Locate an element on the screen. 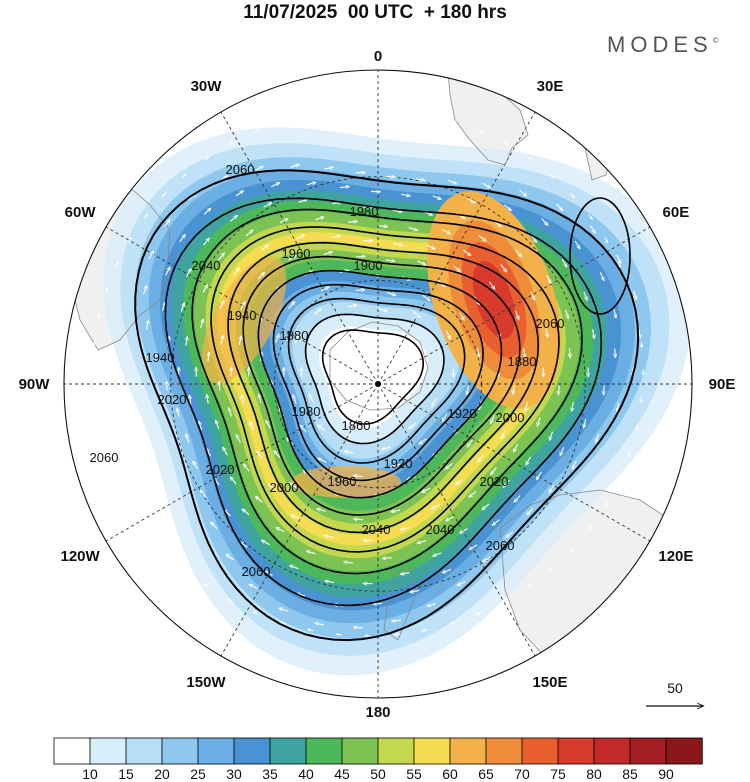 The height and width of the screenshot is (782, 750). contour-high-60e is located at coordinates (600, 256).